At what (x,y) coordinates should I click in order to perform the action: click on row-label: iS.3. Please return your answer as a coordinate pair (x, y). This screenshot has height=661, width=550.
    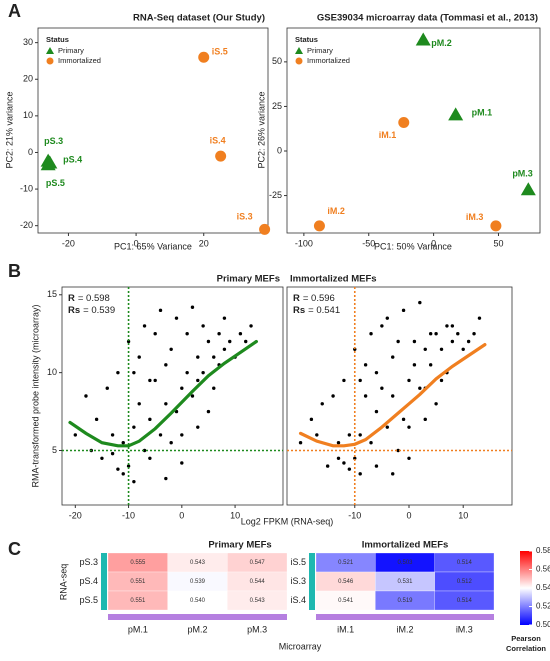
    Looking at the image, I should click on (298, 581).